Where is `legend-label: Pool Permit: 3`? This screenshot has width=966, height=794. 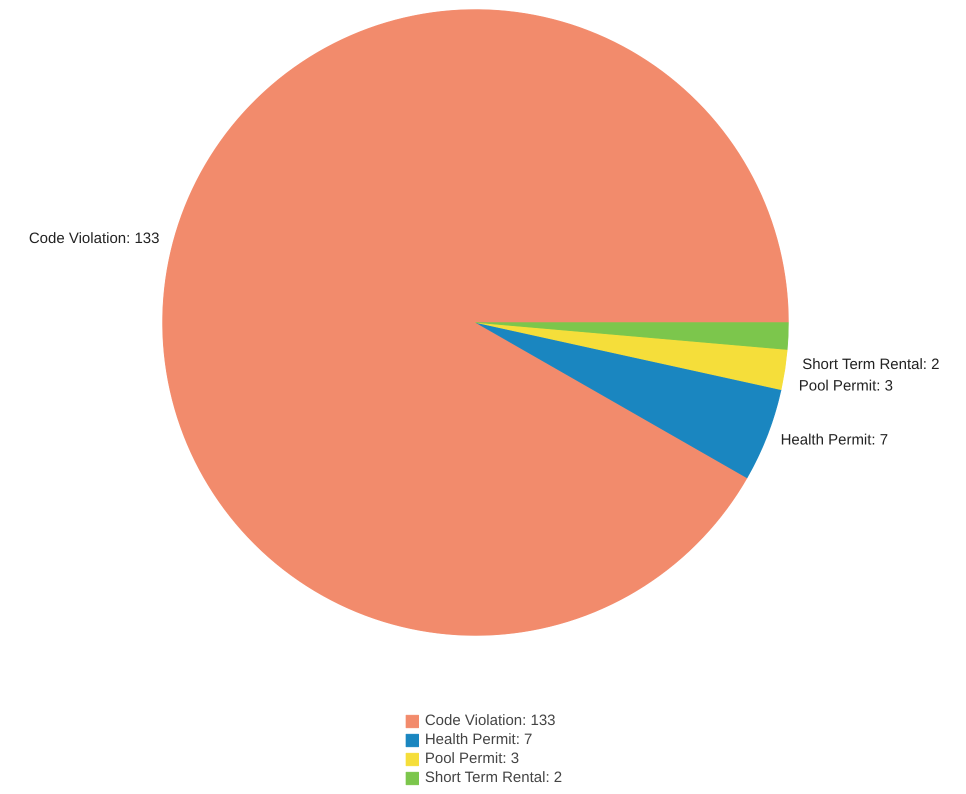 legend-label: Pool Permit: 3 is located at coordinates (472, 758).